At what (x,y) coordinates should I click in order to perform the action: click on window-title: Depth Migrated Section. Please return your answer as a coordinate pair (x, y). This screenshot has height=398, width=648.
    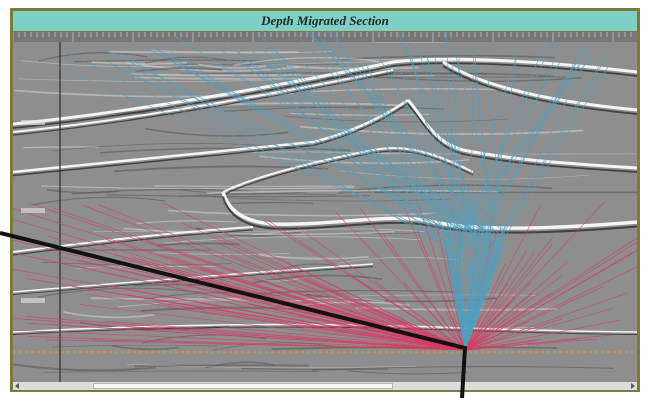
    Looking at the image, I should click on (325, 21).